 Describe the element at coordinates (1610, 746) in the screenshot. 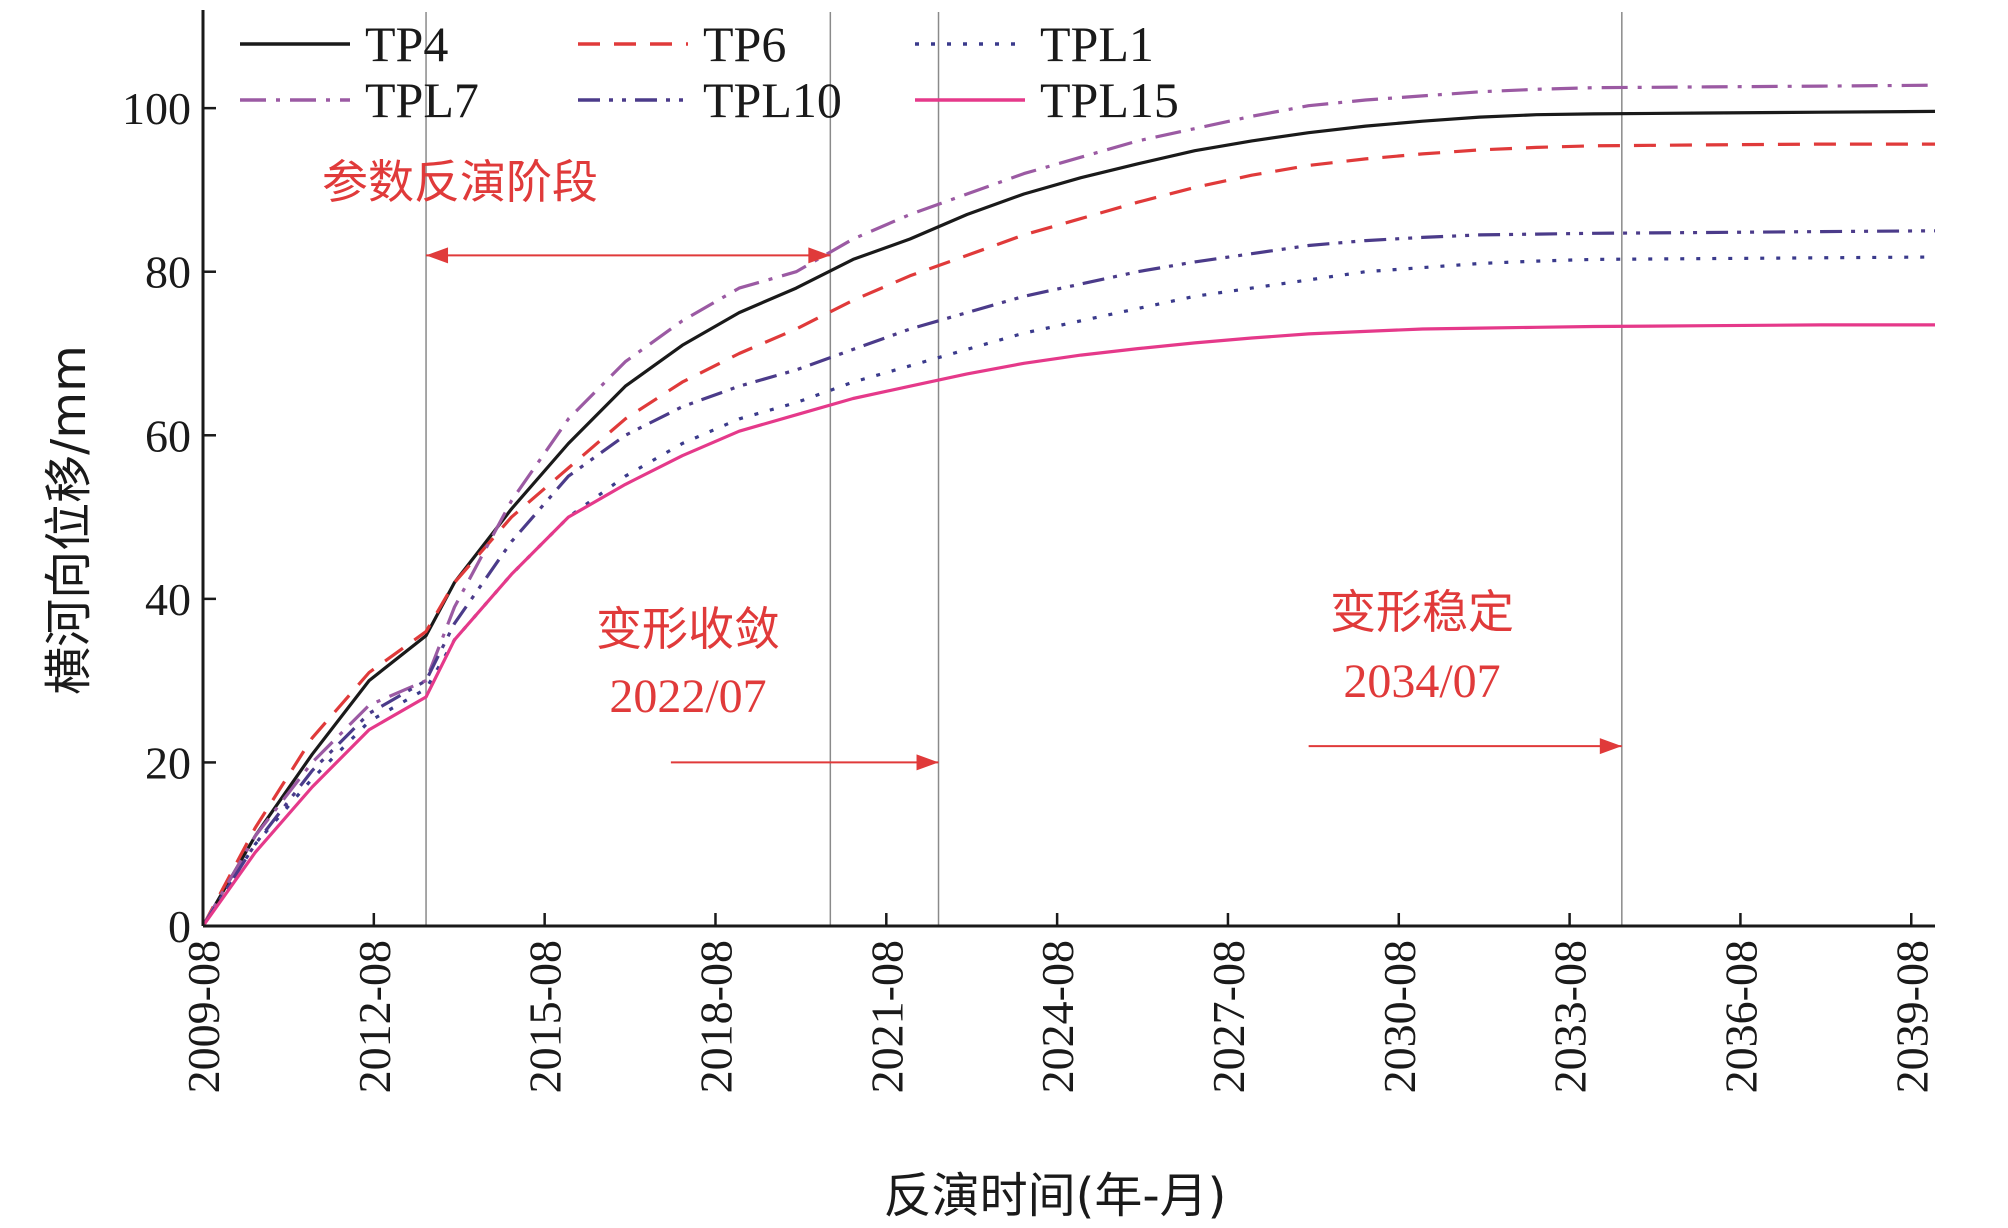

I see `arrowhead-stable` at that location.